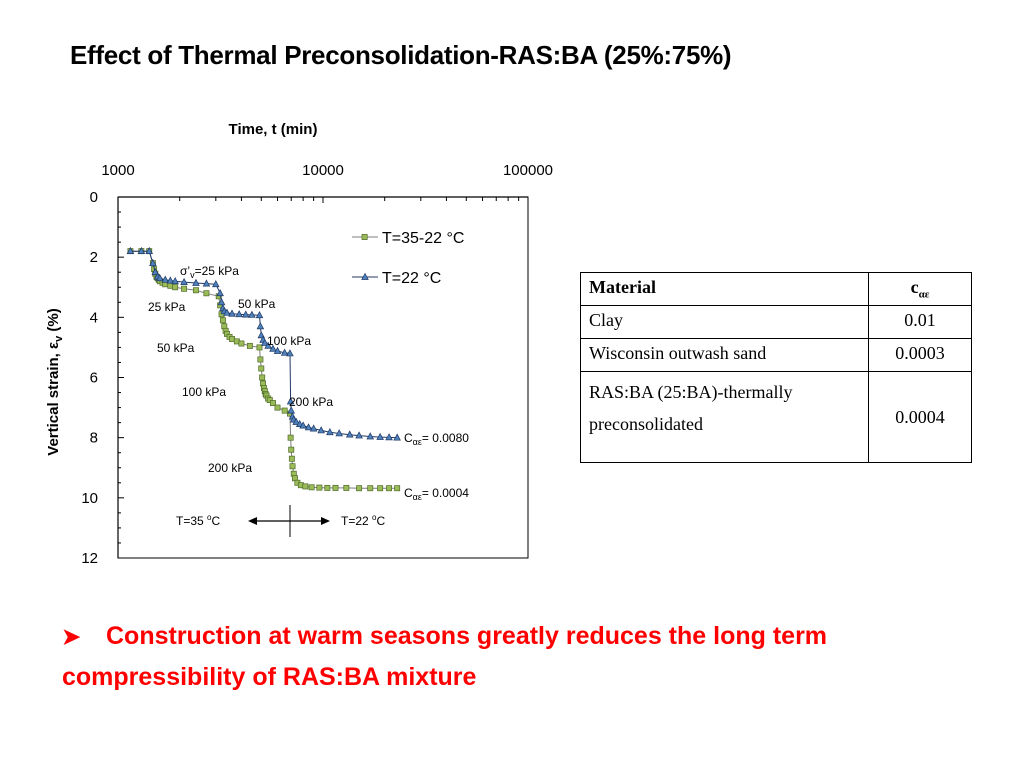  I want to click on table-header-coefficient: cαε, so click(920, 289).